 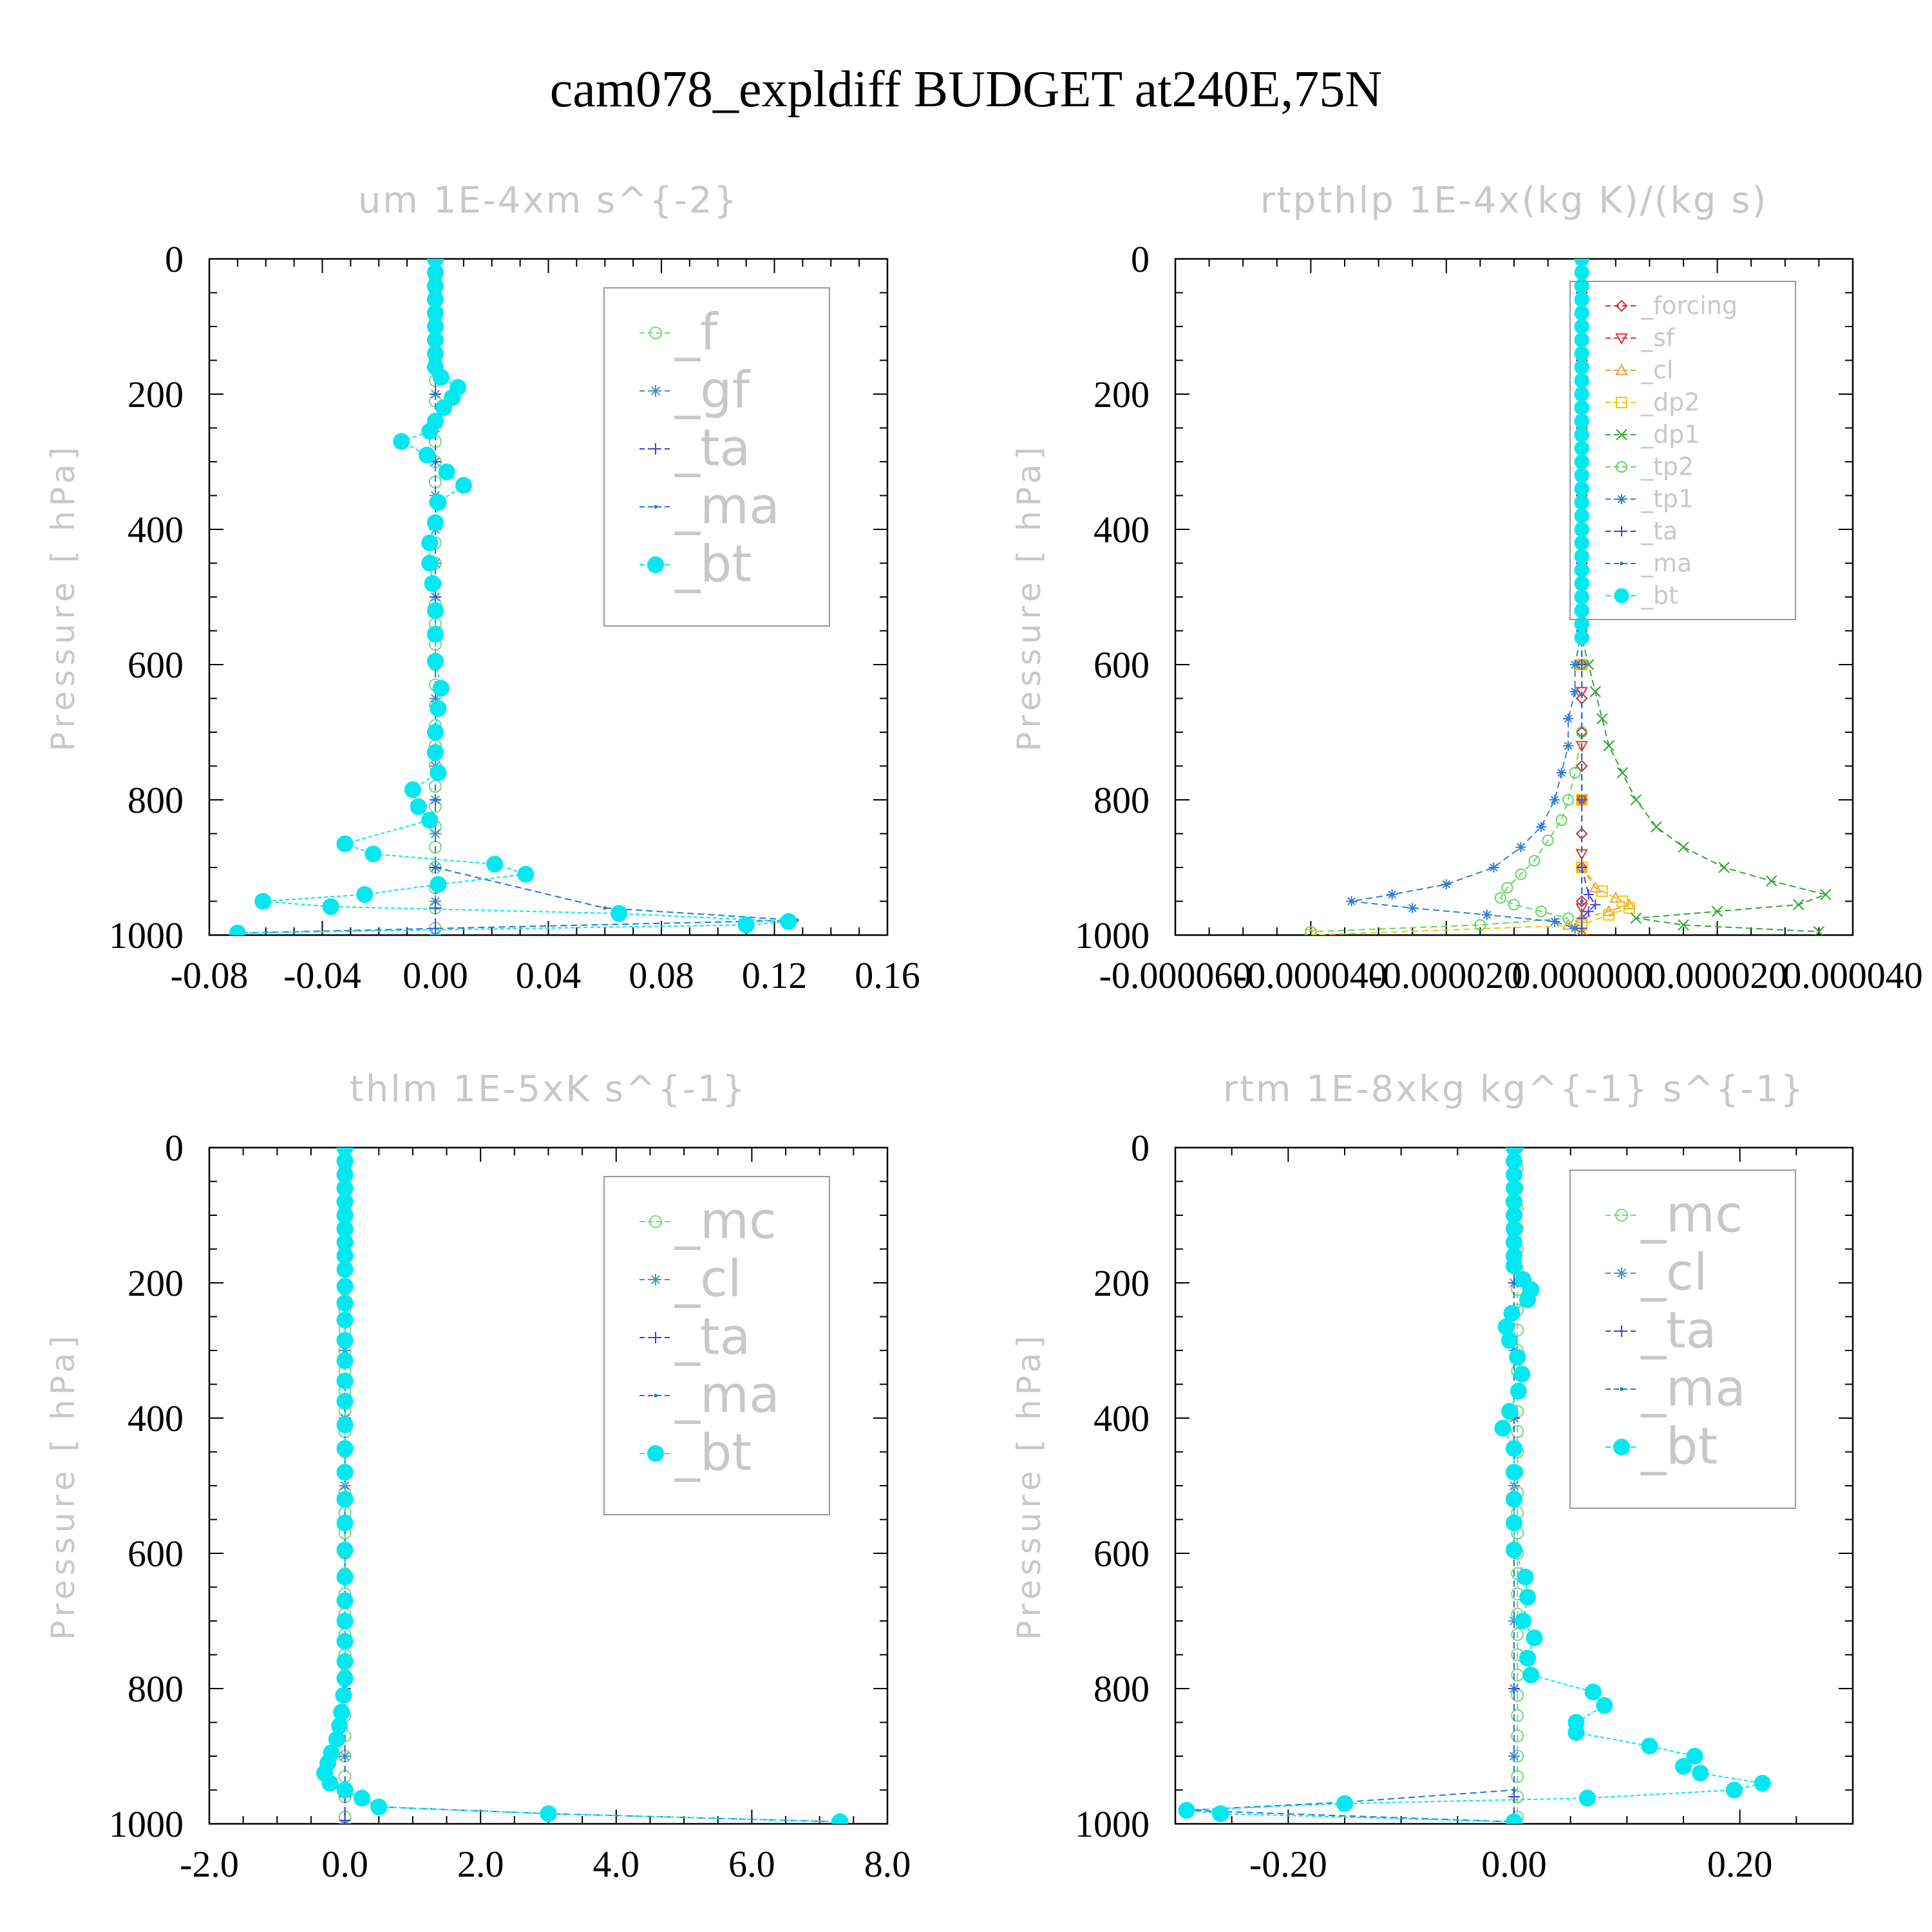 What do you see at coordinates (1661, 1331) in the screenshot?
I see `legend-item-ta: _ta` at bounding box center [1661, 1331].